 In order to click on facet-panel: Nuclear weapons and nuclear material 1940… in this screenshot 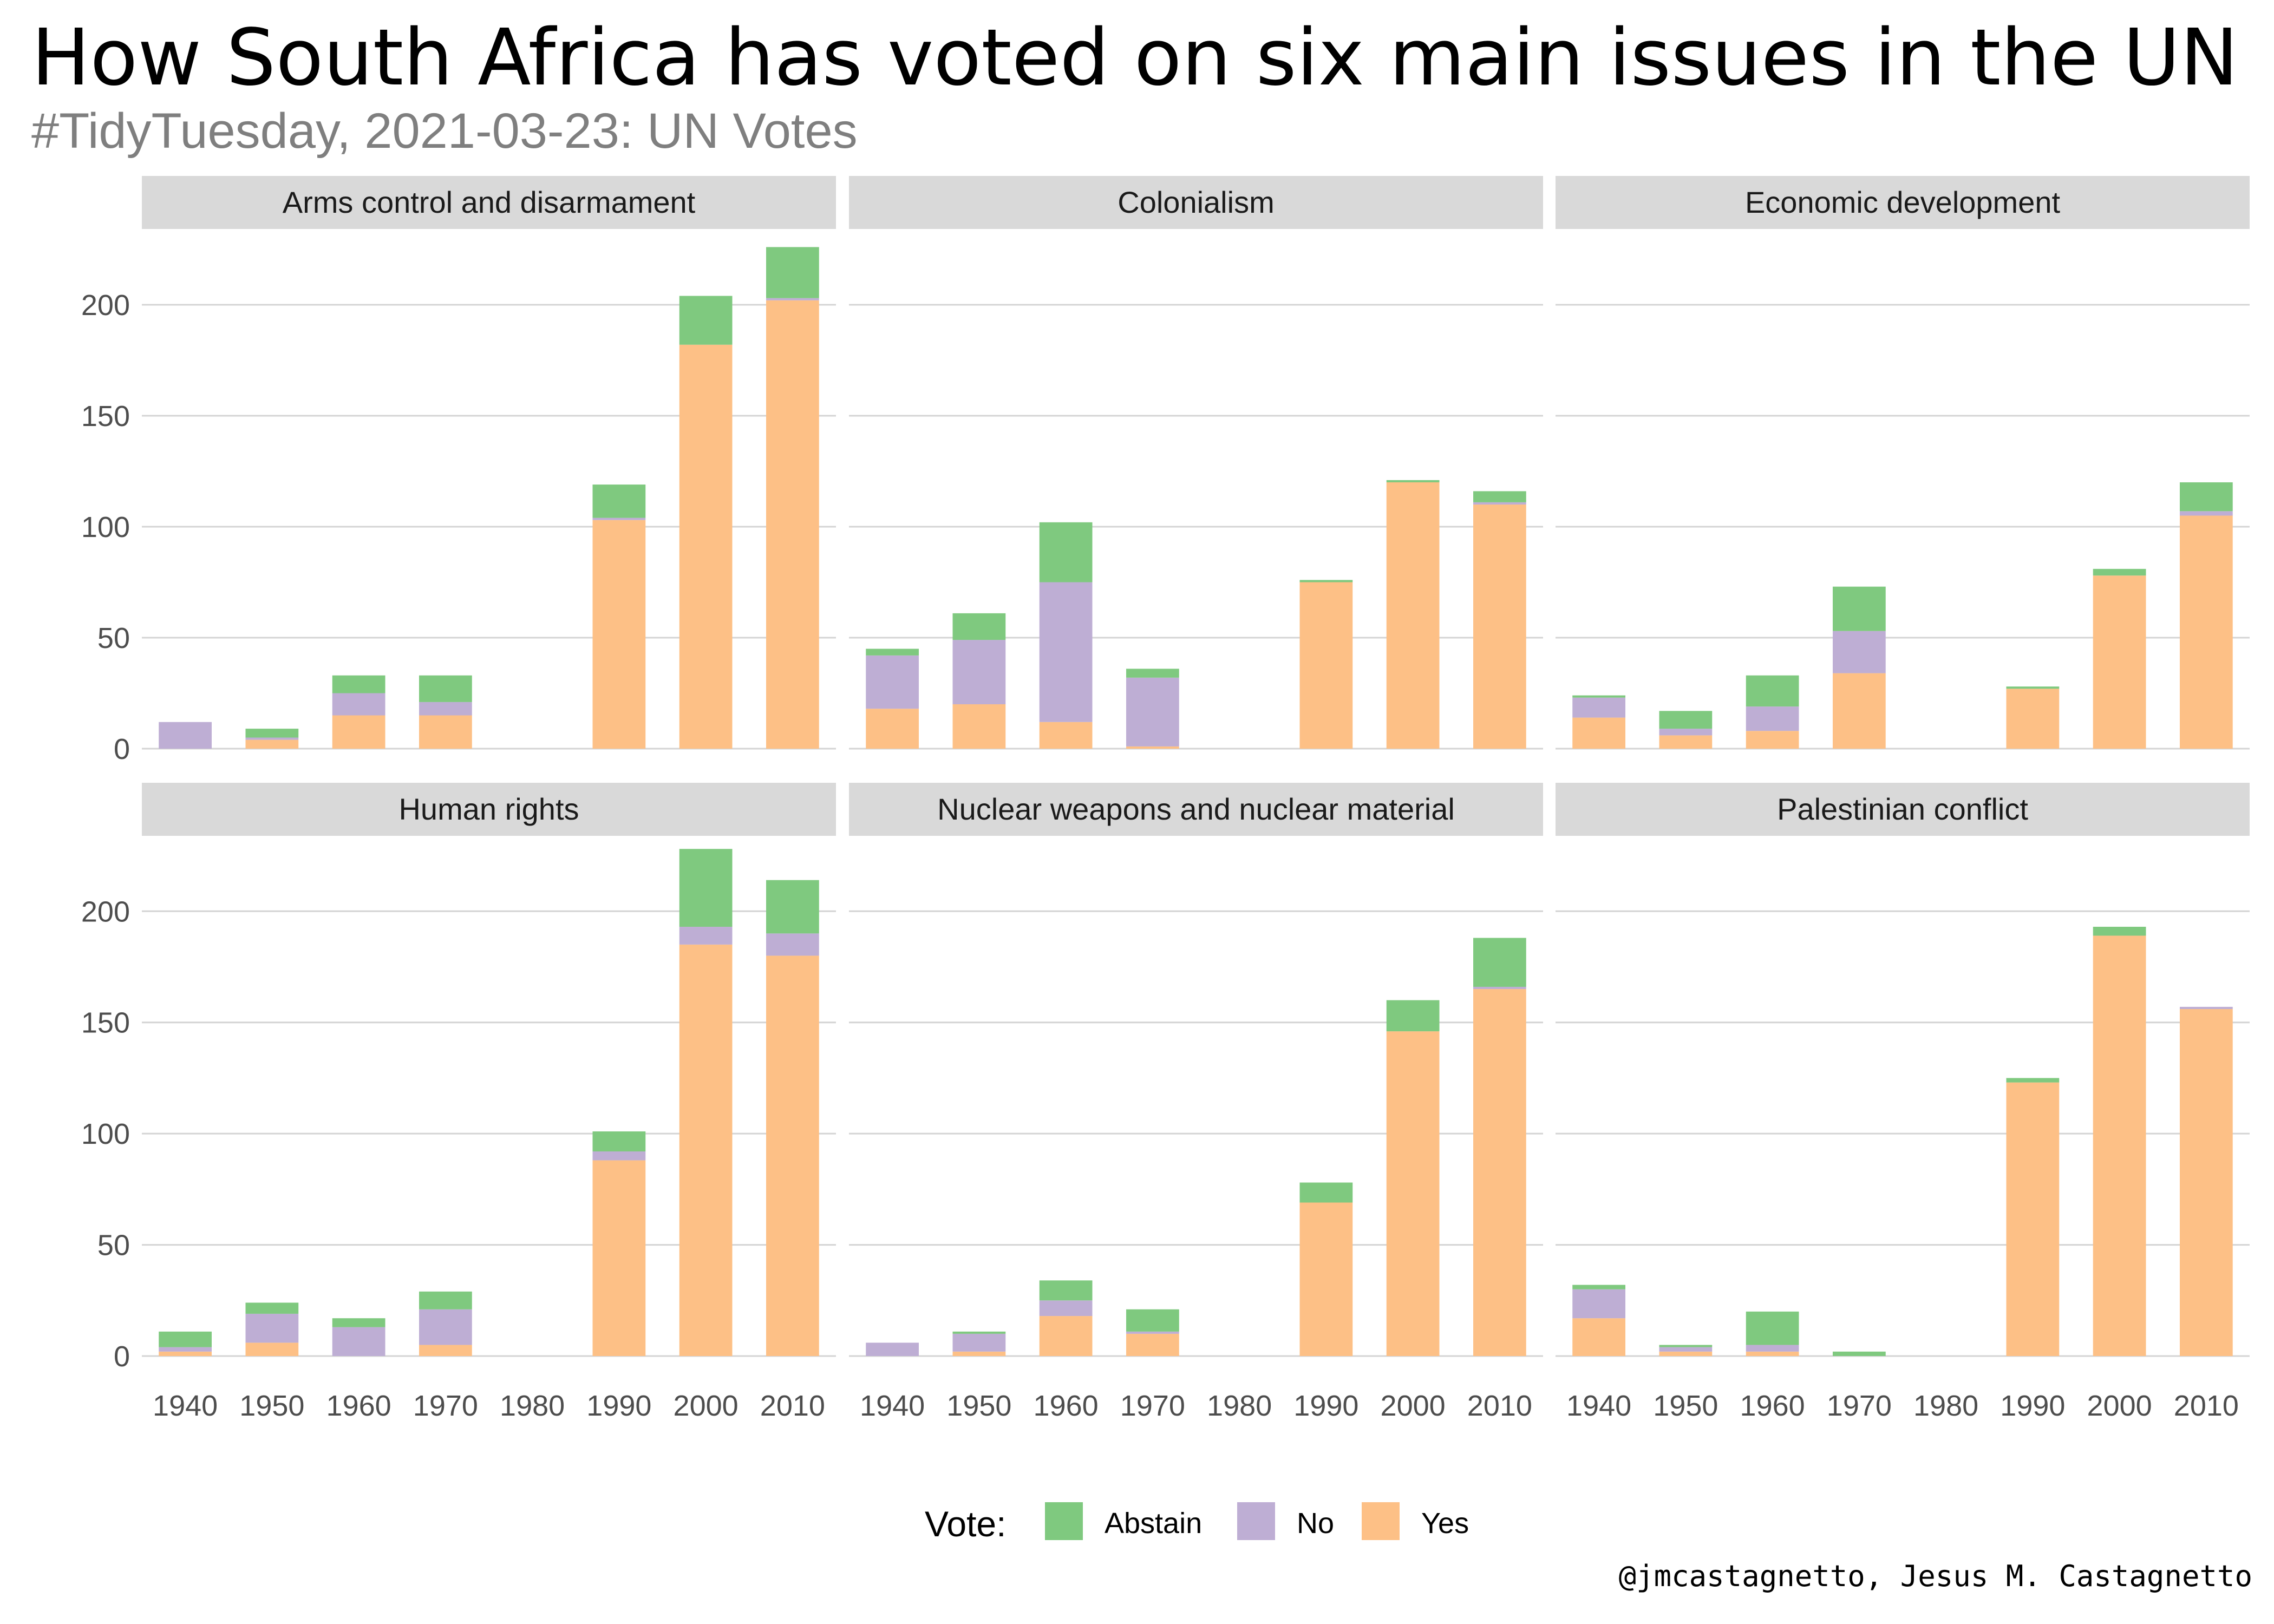, I will do `click(1196, 1102)`.